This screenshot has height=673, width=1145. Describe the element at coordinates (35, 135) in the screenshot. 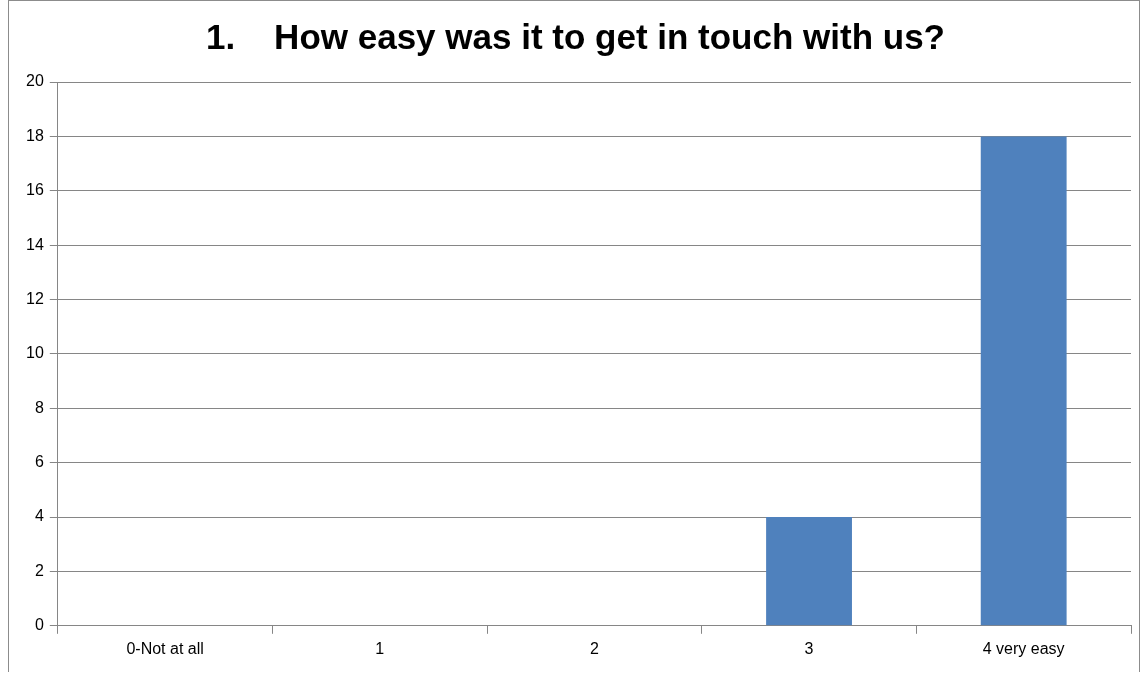

I see `y-tick-label: 18` at that location.